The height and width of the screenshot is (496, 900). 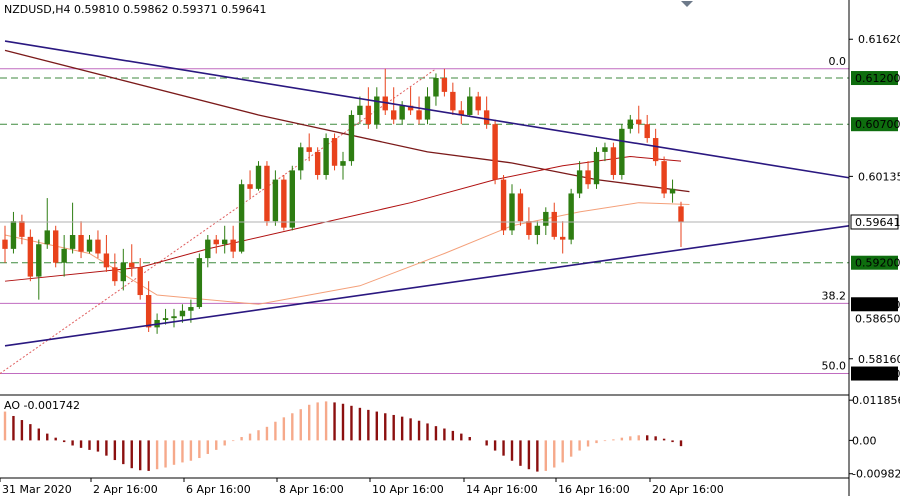 I want to click on price-tag-label: 0.59200, so click(x=877, y=263).